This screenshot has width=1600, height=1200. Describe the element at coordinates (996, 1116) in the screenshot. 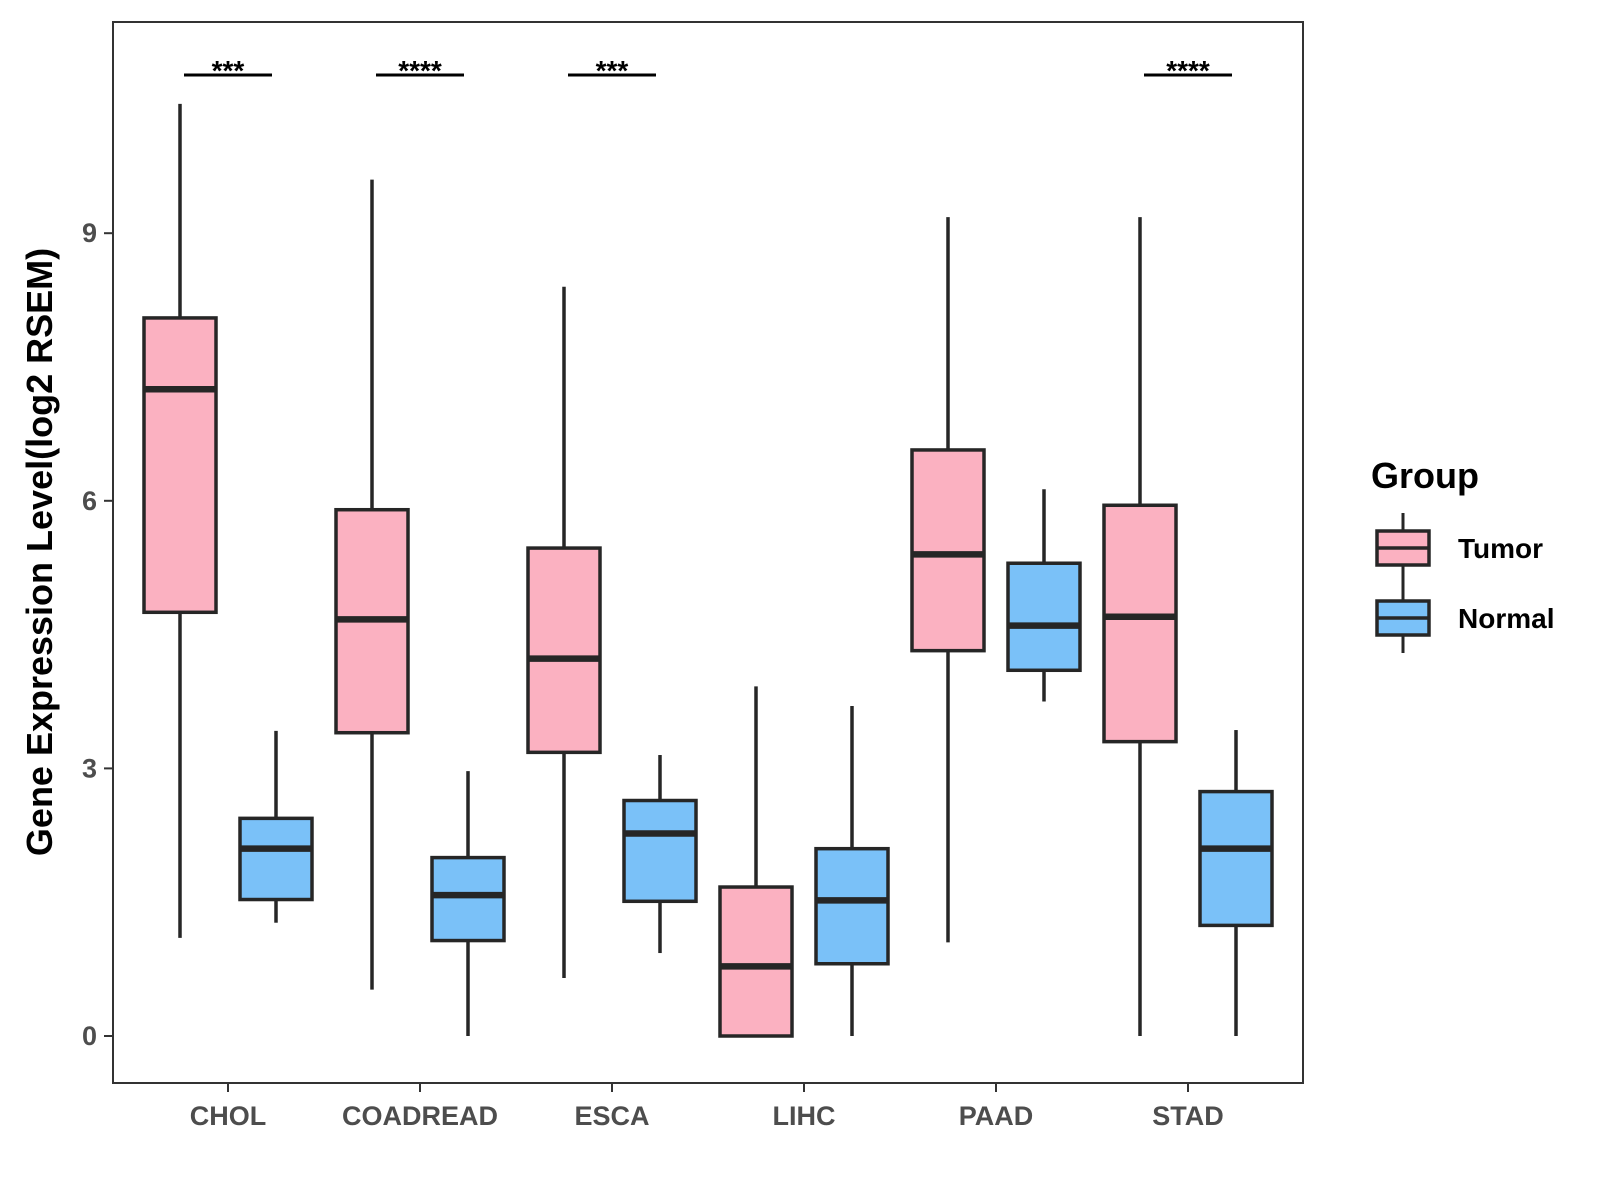

I see `x-tick-label: PAAD` at that location.